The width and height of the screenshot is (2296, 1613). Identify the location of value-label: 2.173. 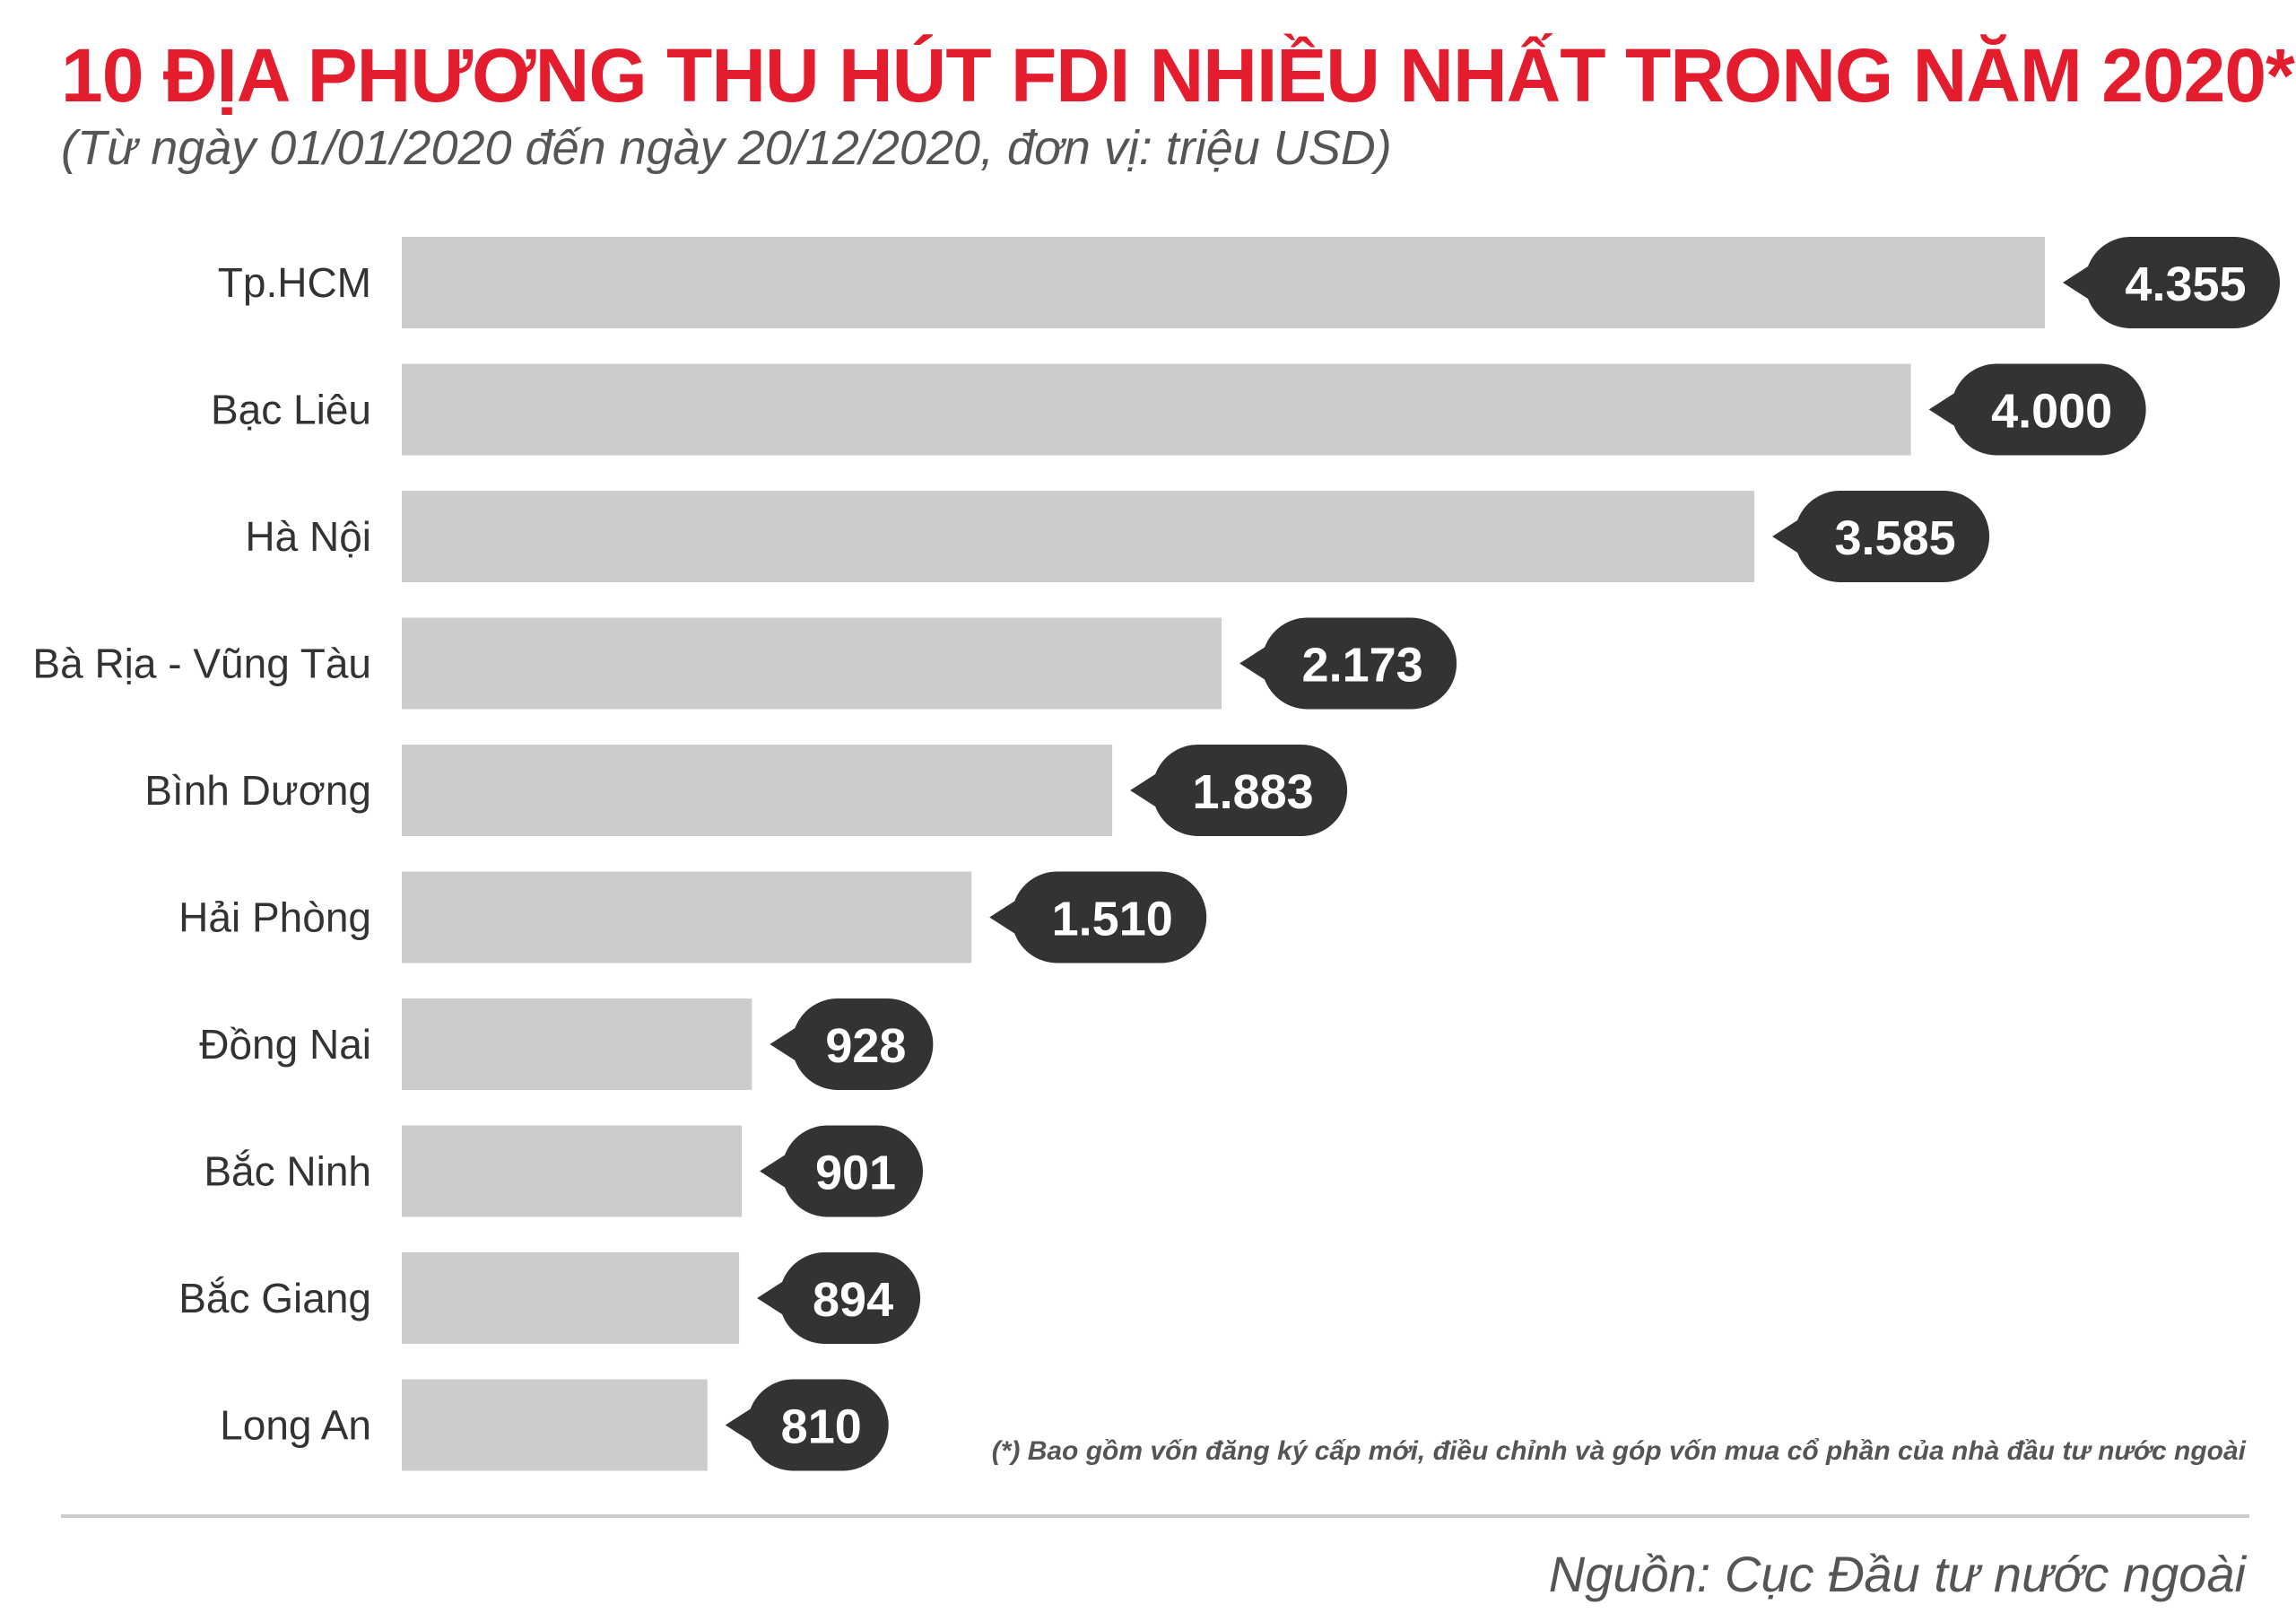
(1362, 666).